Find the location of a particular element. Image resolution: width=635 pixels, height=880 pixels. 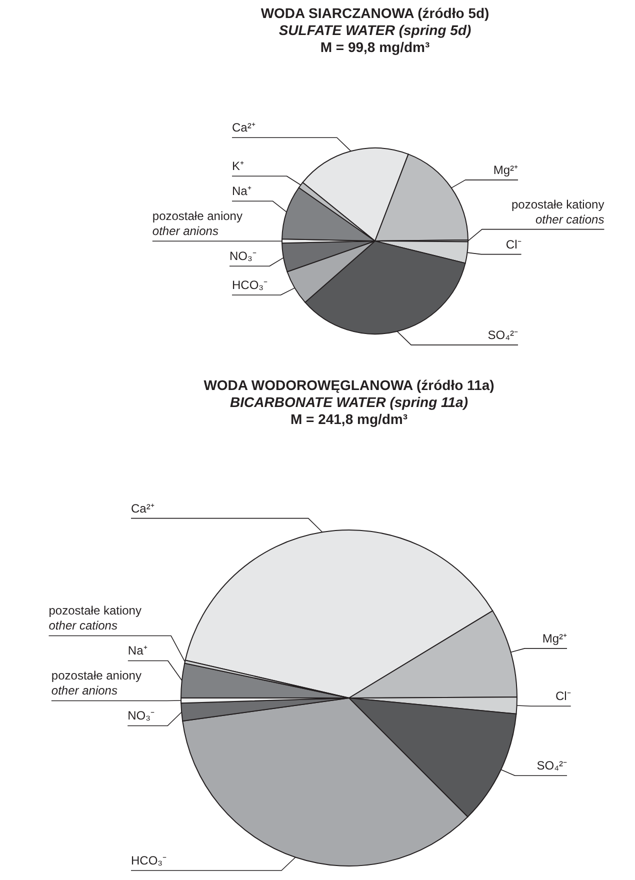

chart-title: WODA SIARCZANOWA (źródło 5d) is located at coordinates (375, 13).